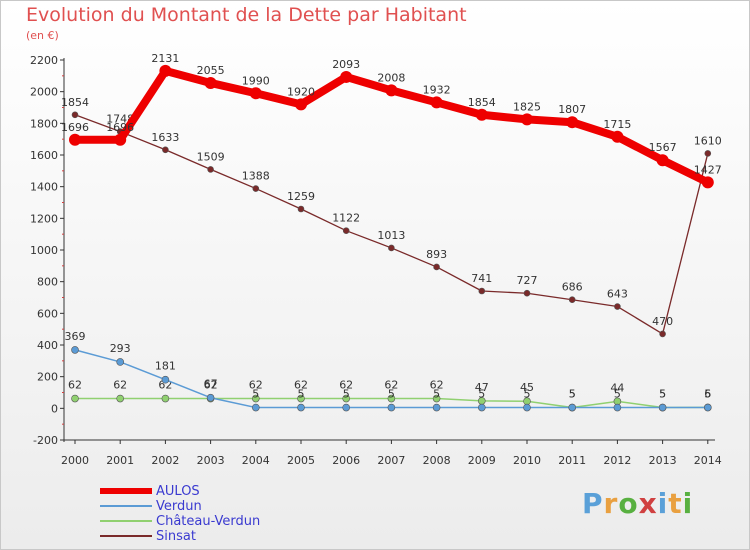 This screenshot has width=750, height=550. Describe the element at coordinates (54, 408) in the screenshot. I see `y-tick-label: 0` at that location.